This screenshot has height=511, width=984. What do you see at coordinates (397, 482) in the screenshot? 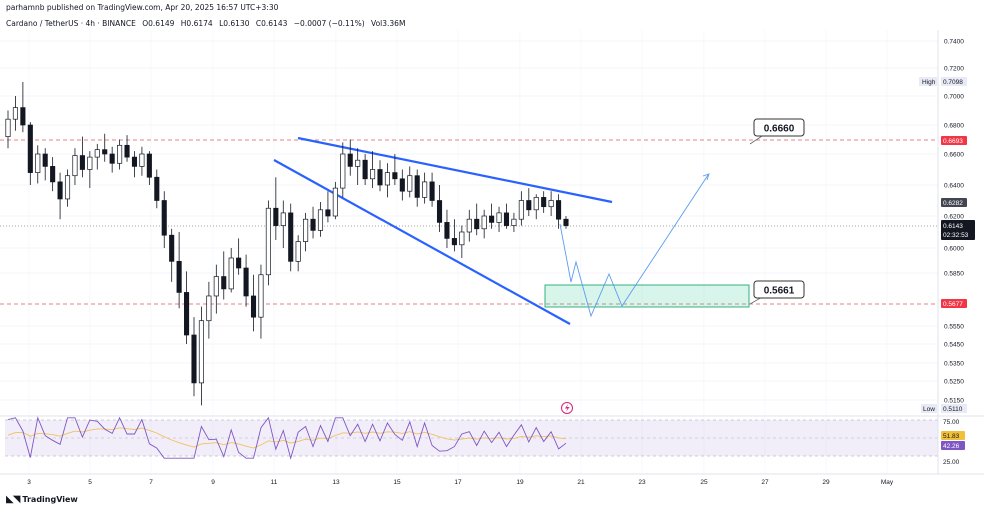
I see `time-tick: 15` at bounding box center [397, 482].